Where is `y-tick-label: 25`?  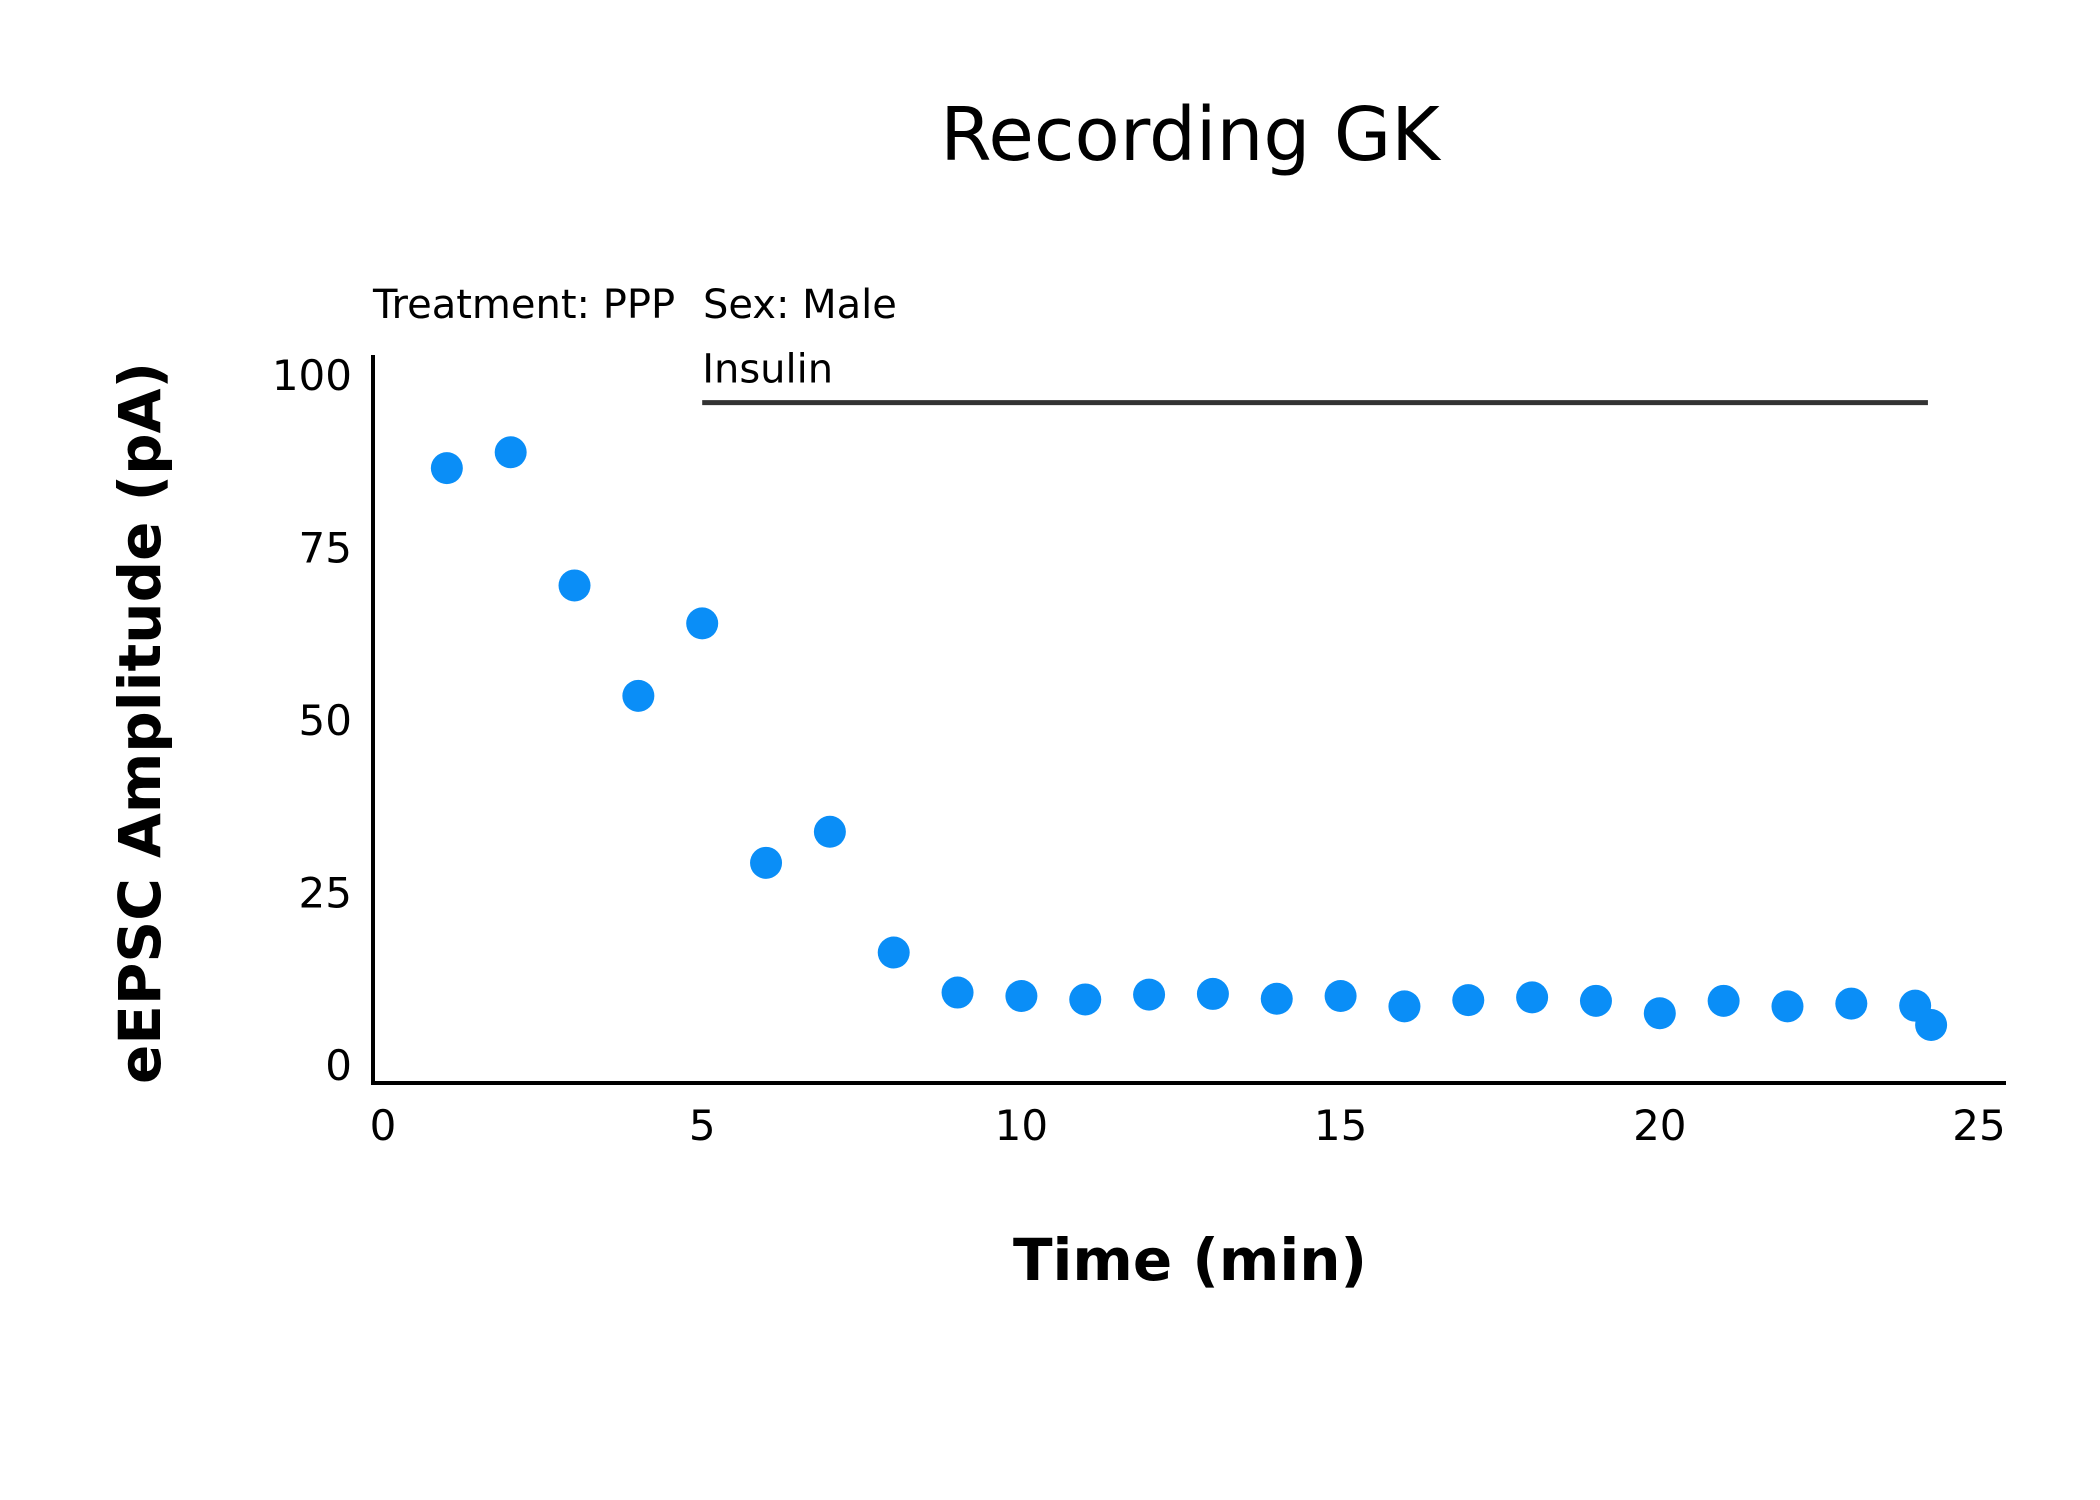
y-tick-label: 25 is located at coordinates (325, 893).